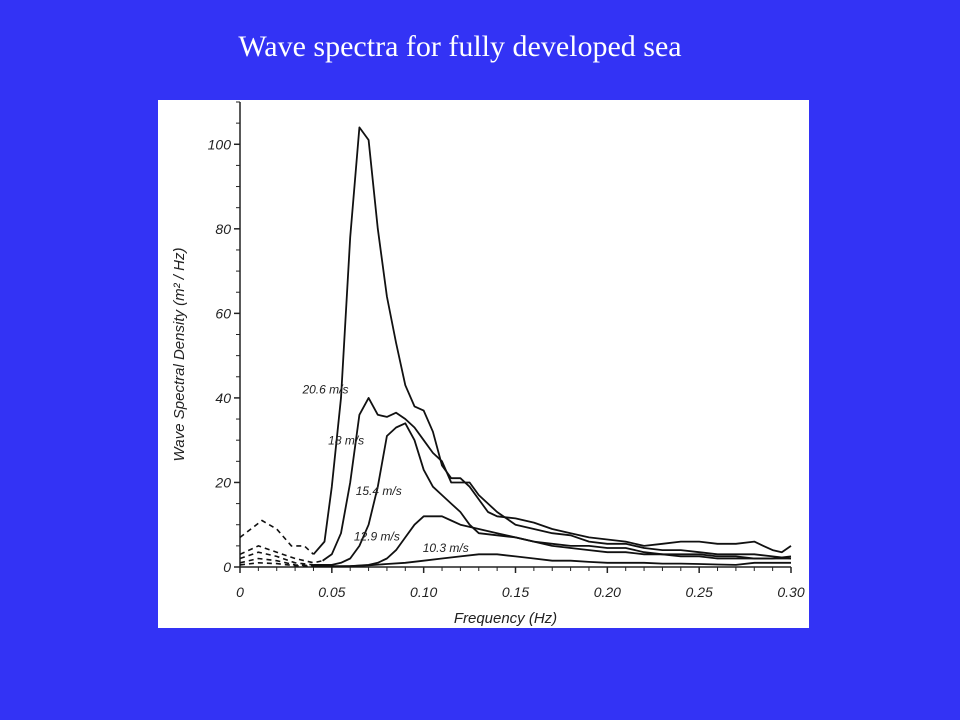 Image resolution: width=960 pixels, height=720 pixels. I want to click on slide-title: Wave spectra for fully developed sea, so click(460, 46).